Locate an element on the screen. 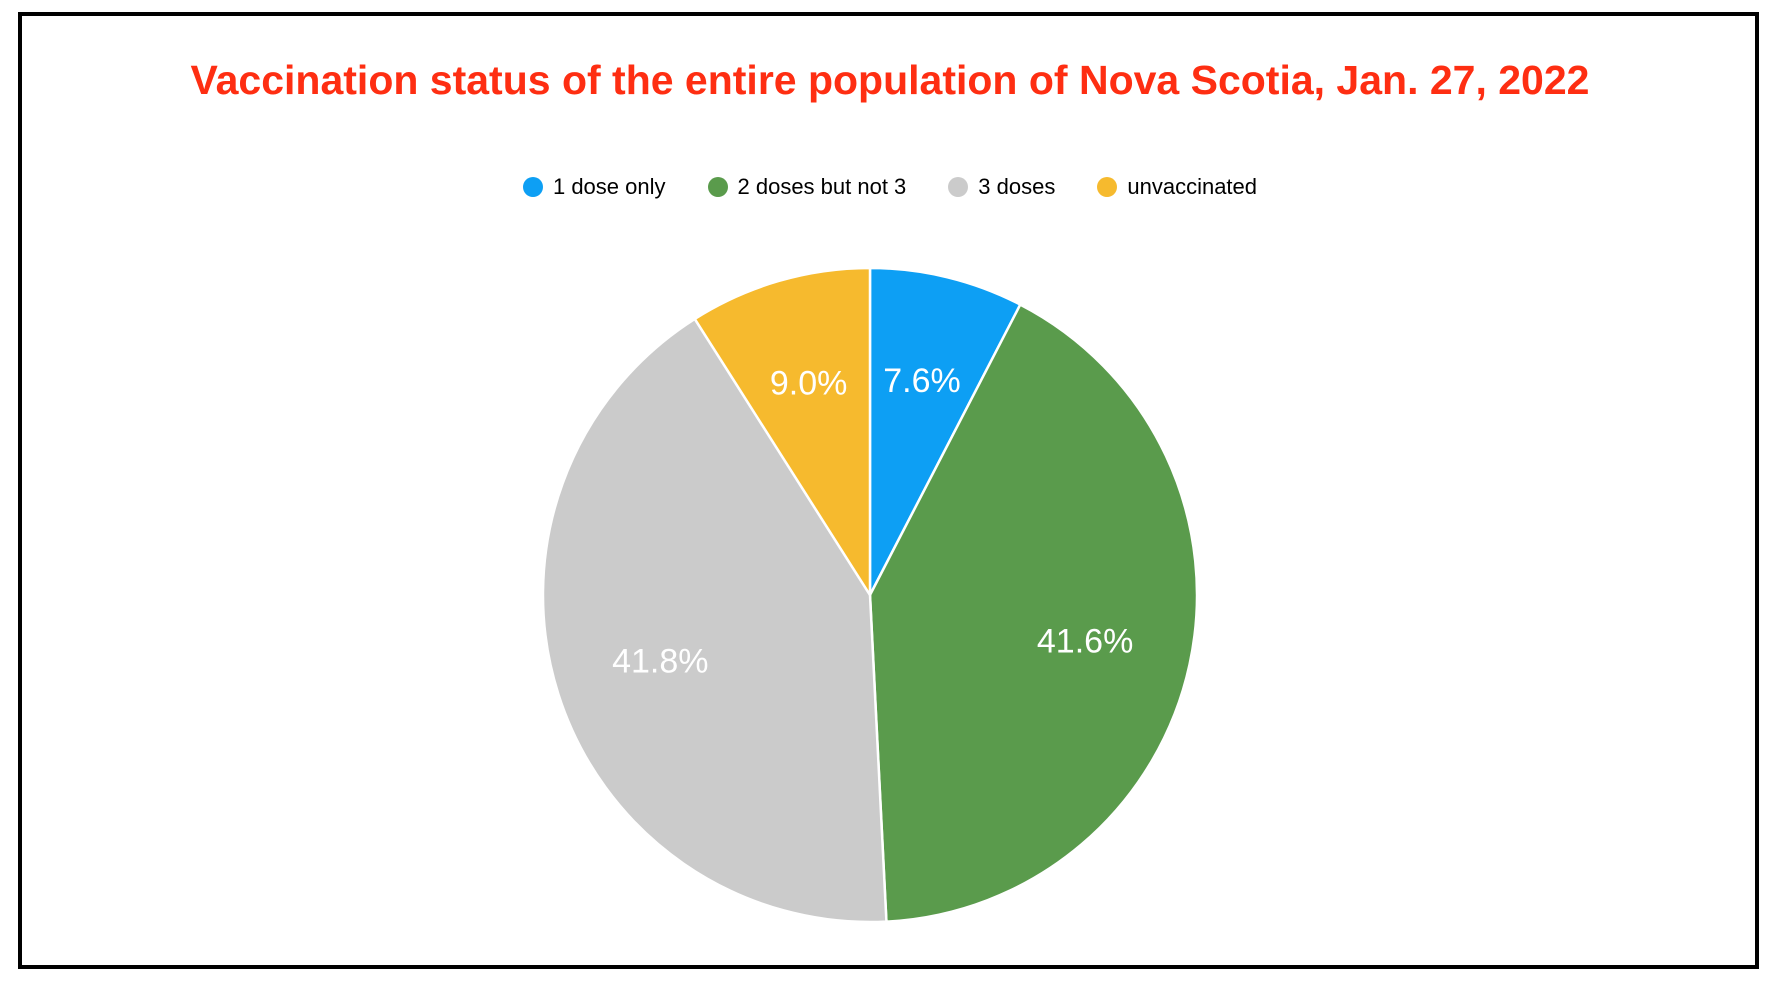 The width and height of the screenshot is (1780, 982). pie-slice-1-dose-only is located at coordinates (945, 431).